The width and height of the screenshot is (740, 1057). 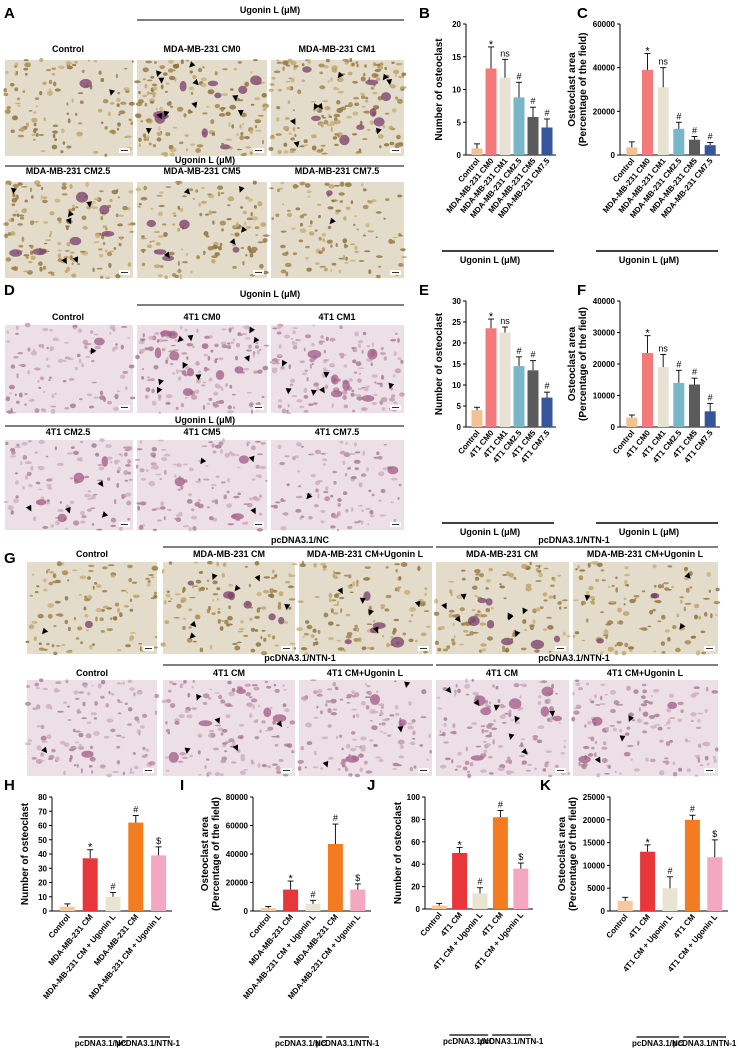 What do you see at coordinates (201, 171) in the screenshot?
I see `image-title-a-5: MDA-MB-231 CM5` at bounding box center [201, 171].